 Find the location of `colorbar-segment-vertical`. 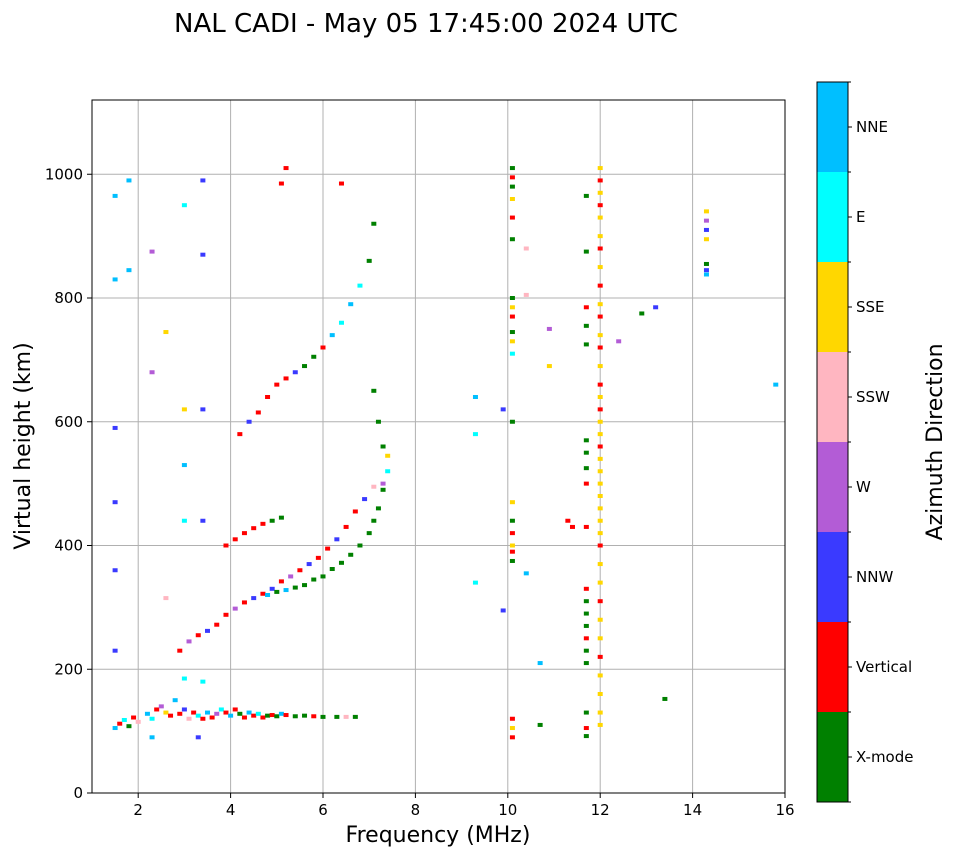

colorbar-segment-vertical is located at coordinates (832, 667).